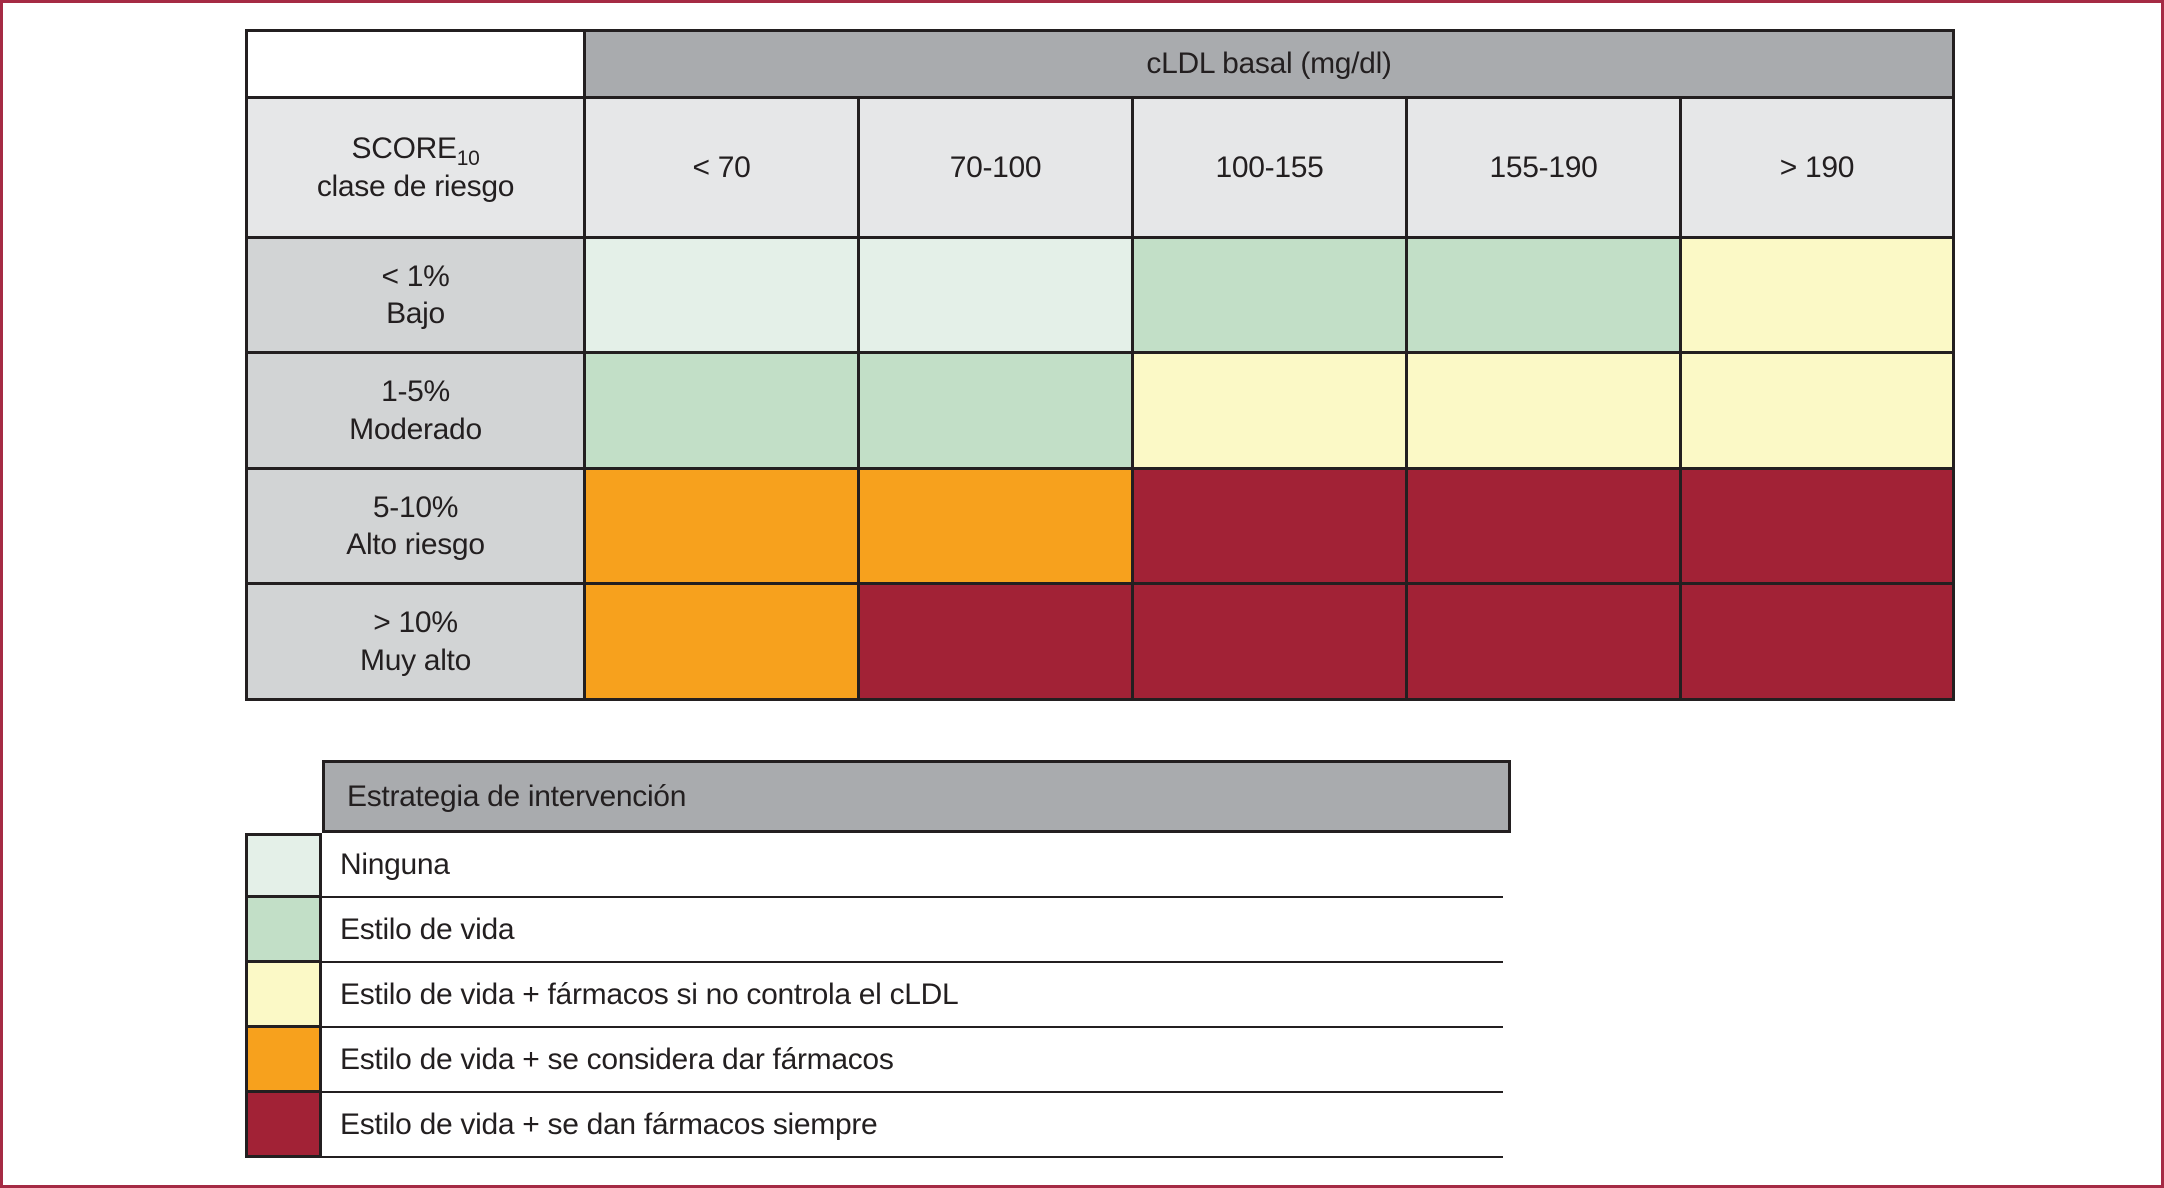  What do you see at coordinates (415, 526) in the screenshot?
I see `row-label-alto-riesgo: 5-10% Alto riesgo` at bounding box center [415, 526].